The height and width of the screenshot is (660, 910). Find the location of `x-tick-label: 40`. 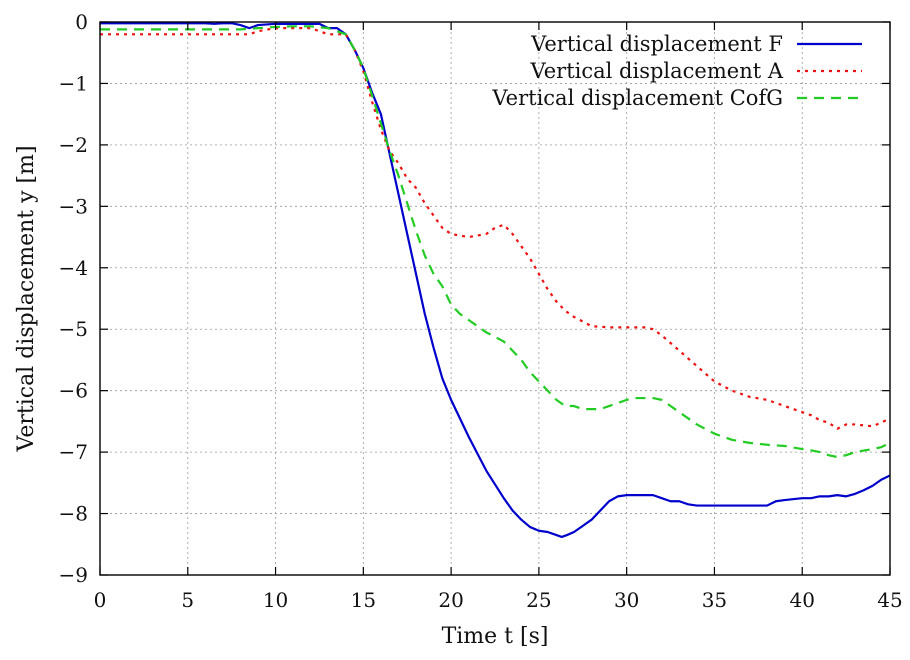

x-tick-label: 40 is located at coordinates (801, 600).